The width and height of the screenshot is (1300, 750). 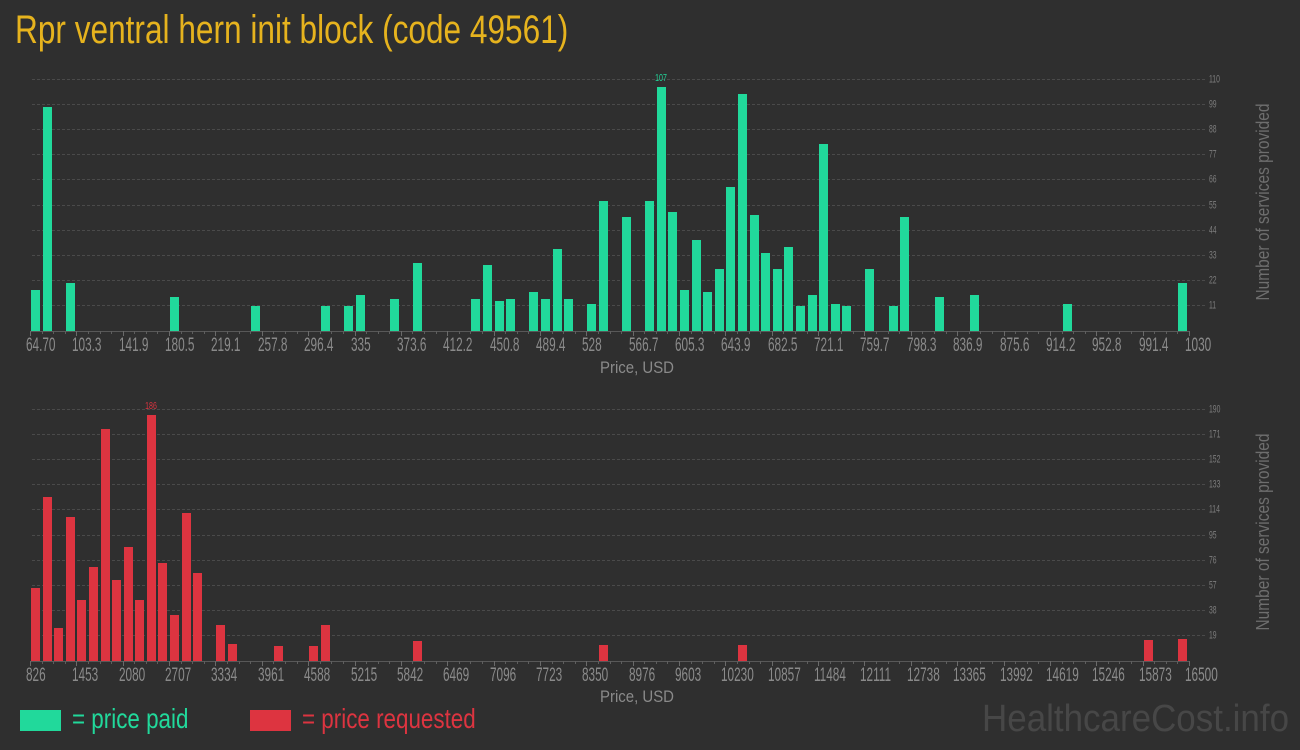 I want to click on x-tick-label: 952.8, so click(x=1107, y=345).